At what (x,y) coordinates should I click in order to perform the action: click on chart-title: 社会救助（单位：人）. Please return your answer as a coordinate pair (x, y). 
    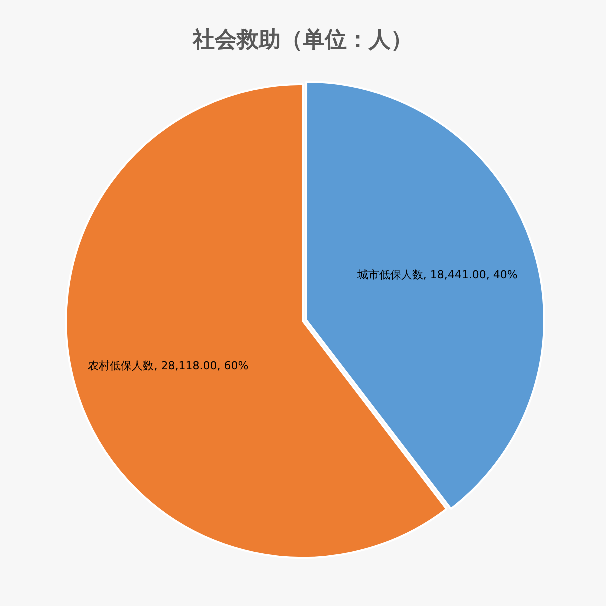
    Looking at the image, I should click on (302, 39).